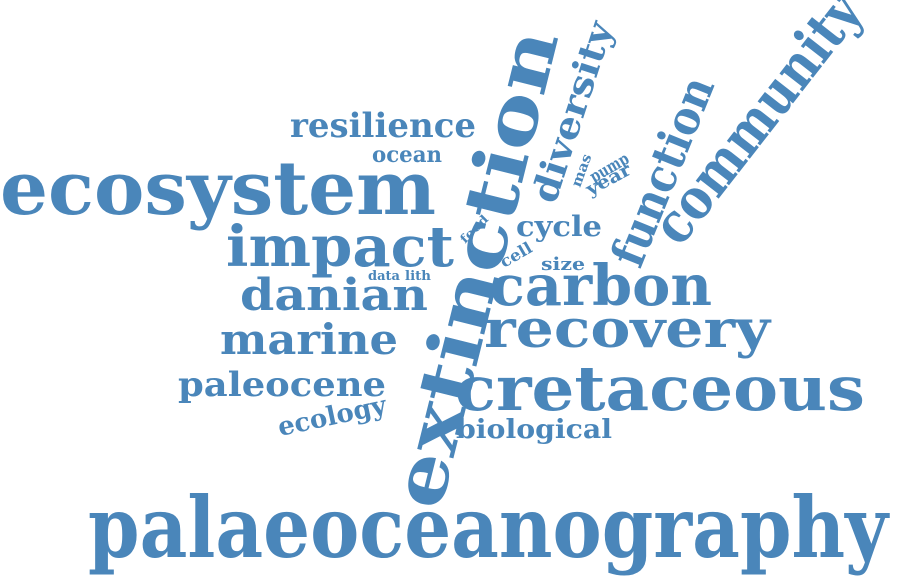 This screenshot has height=581, width=900. I want to click on word-size: size, so click(563, 264).